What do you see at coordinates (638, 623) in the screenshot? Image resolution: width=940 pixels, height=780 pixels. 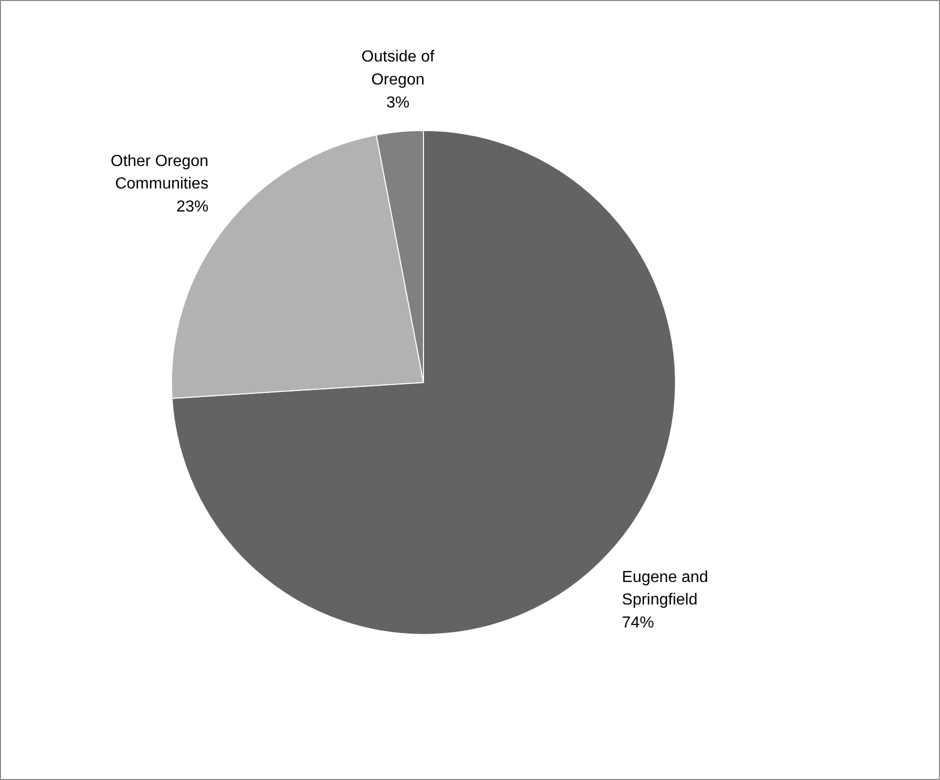 I see `data-label: 74%` at bounding box center [638, 623].